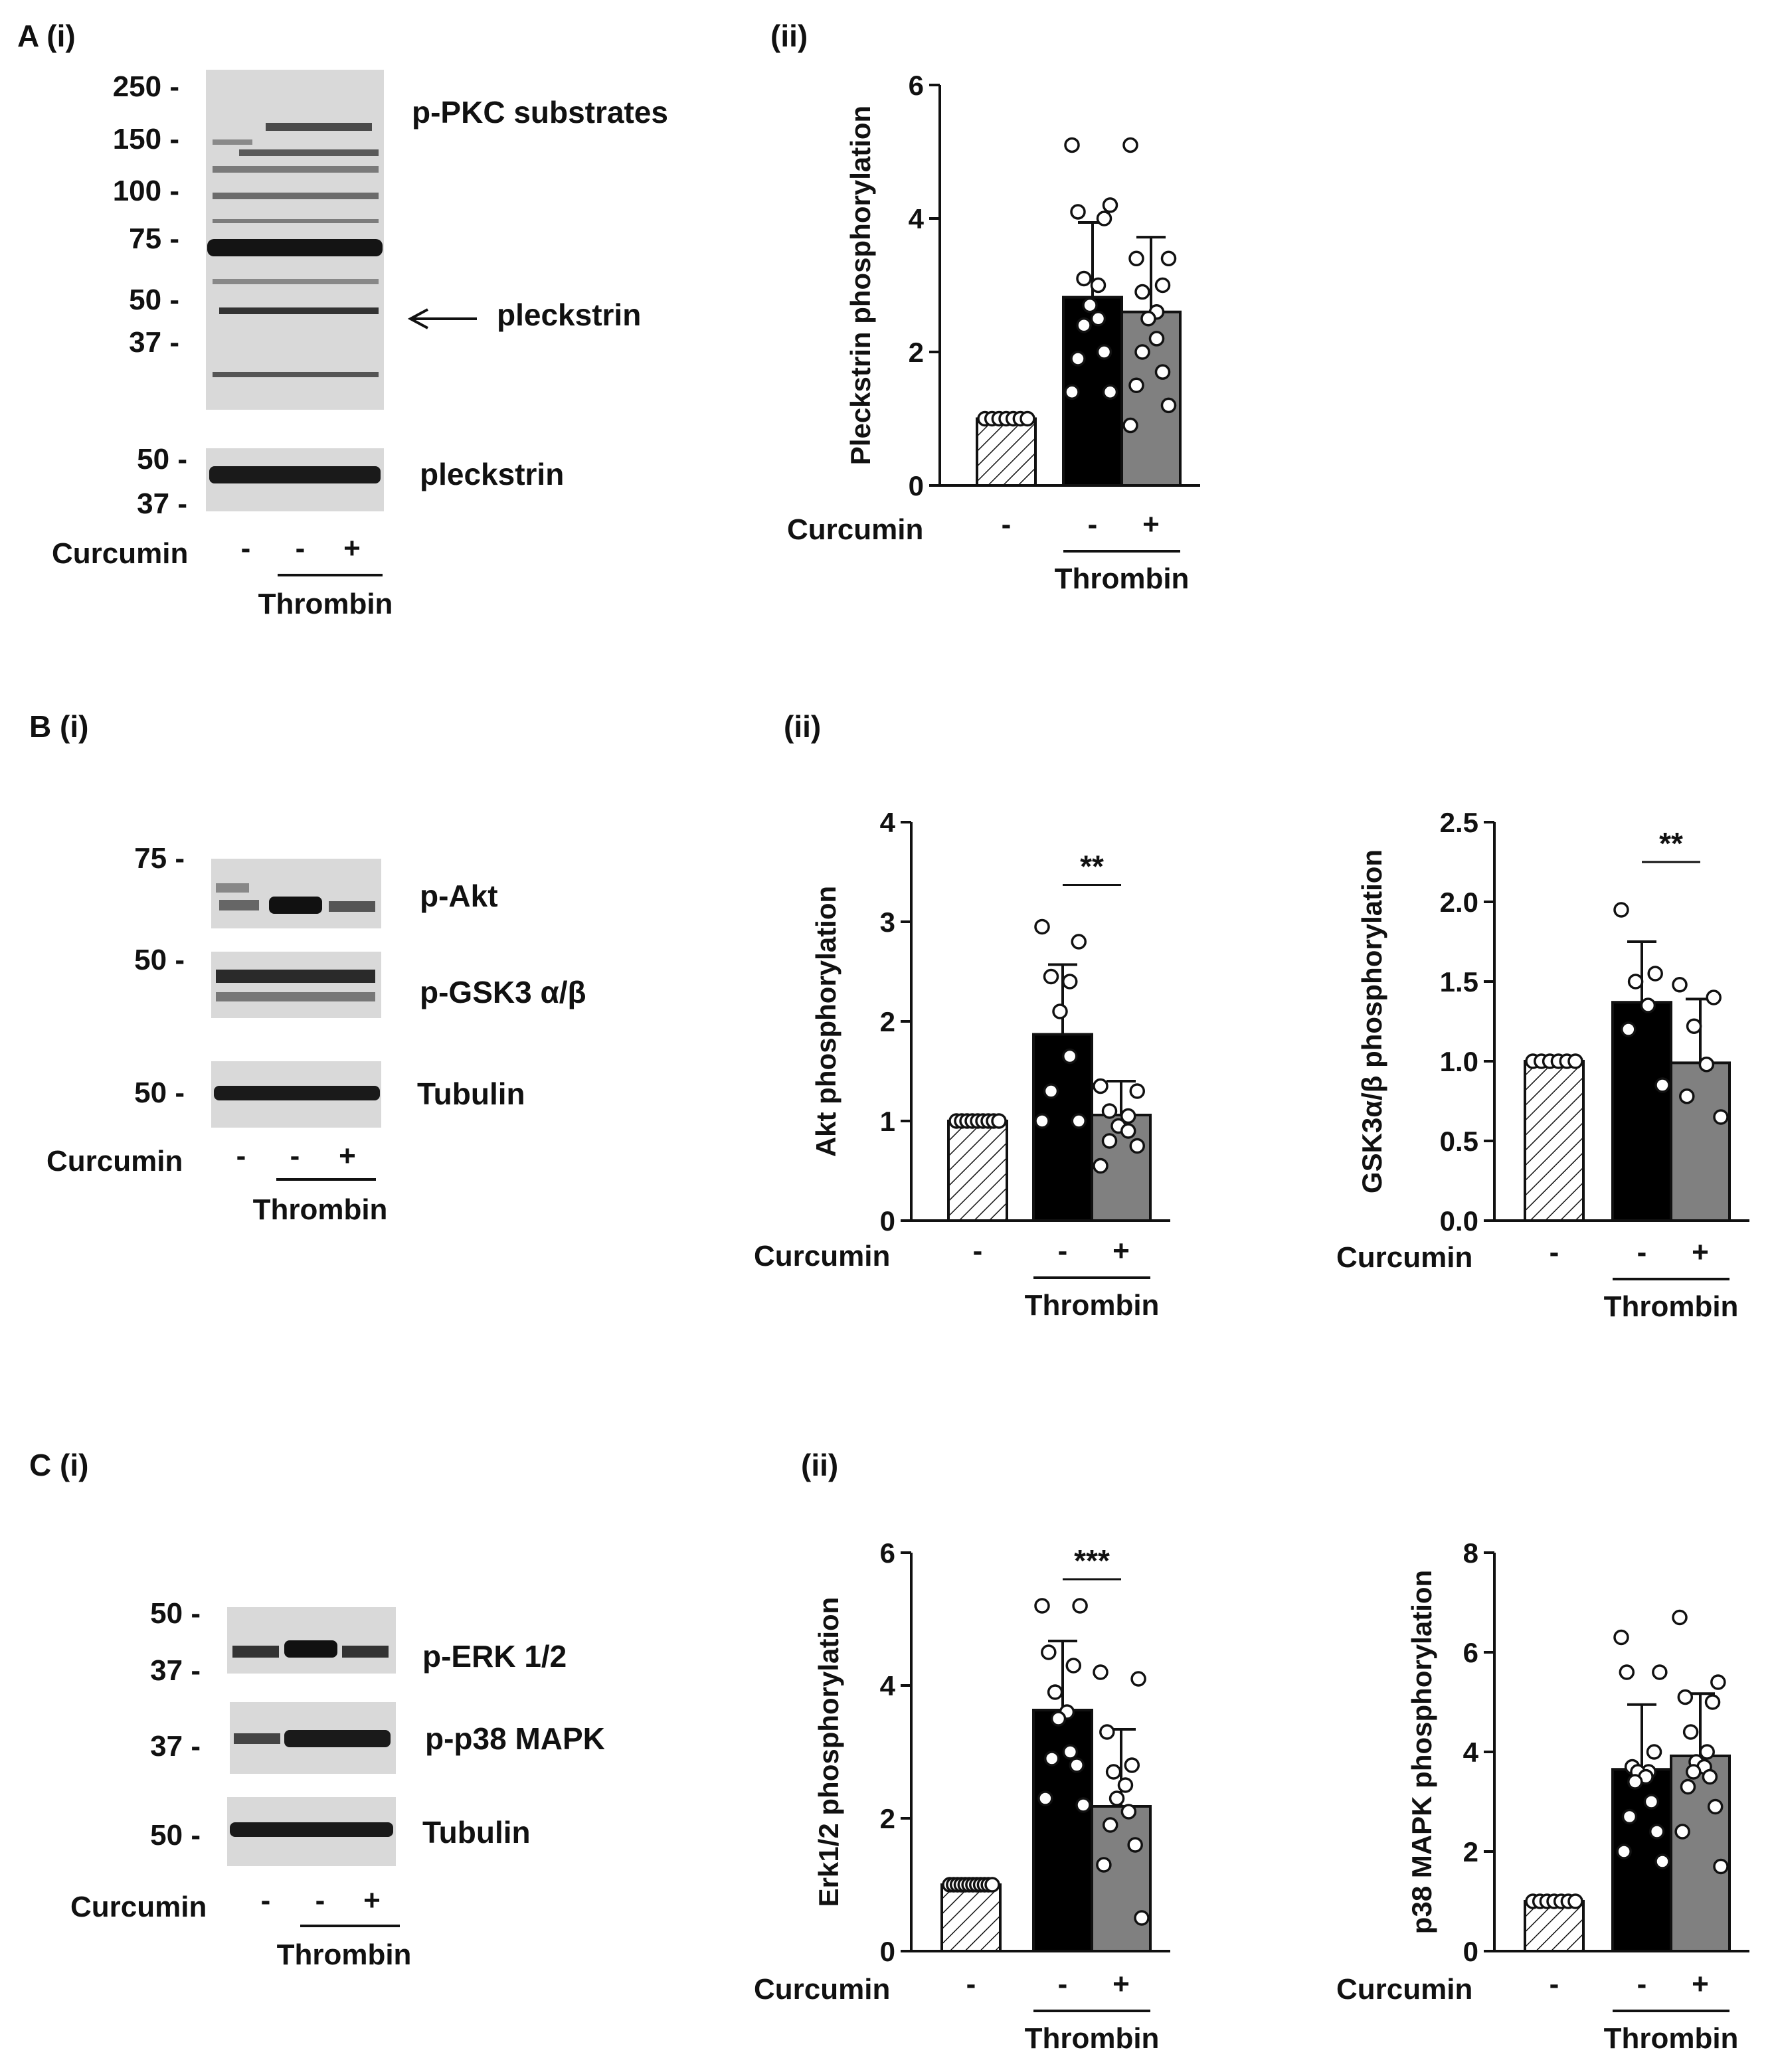 This screenshot has height=2072, width=1774. What do you see at coordinates (1459, 822) in the screenshot?
I see `y-tick-label: 2.5` at bounding box center [1459, 822].